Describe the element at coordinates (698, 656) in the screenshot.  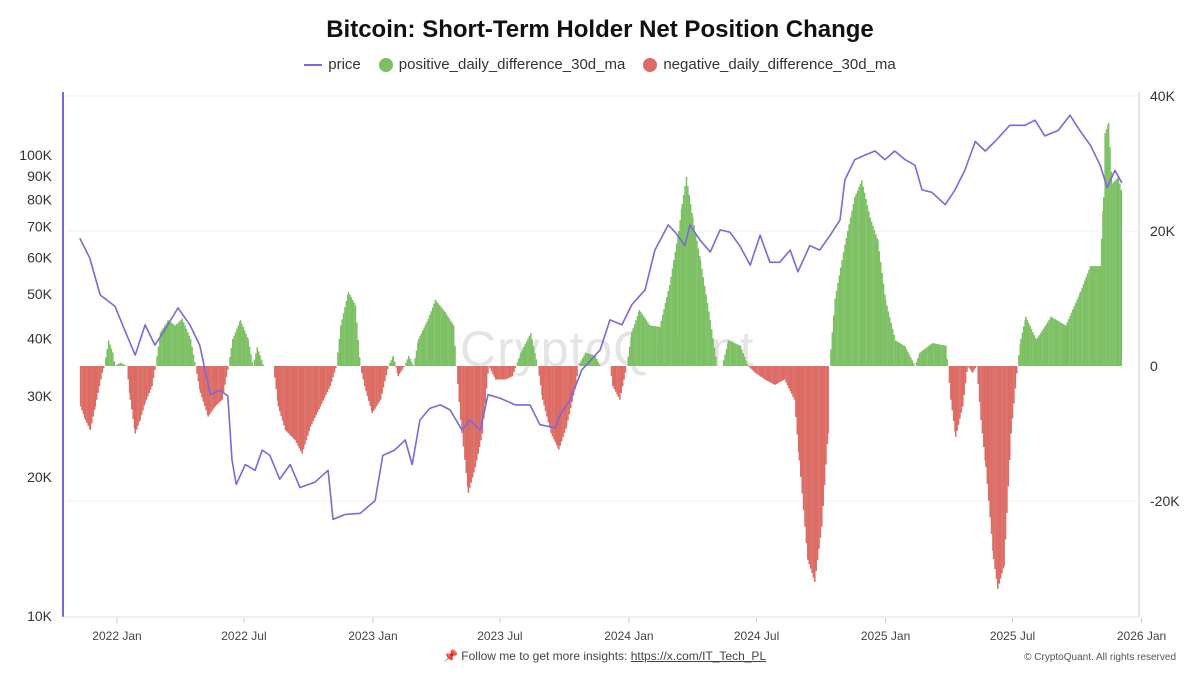
I see `footer-link: https://x.com/IT_Tech_PL` at that location.